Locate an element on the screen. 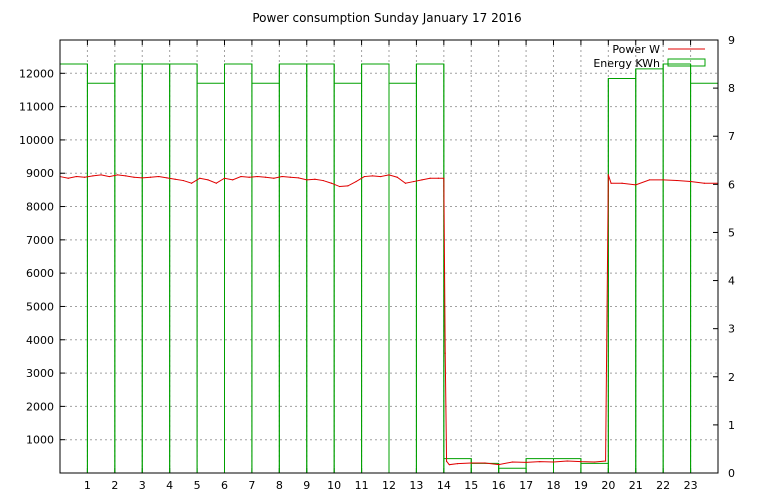 This screenshot has width=768, height=500. x-tick-label: 8 is located at coordinates (279, 485).